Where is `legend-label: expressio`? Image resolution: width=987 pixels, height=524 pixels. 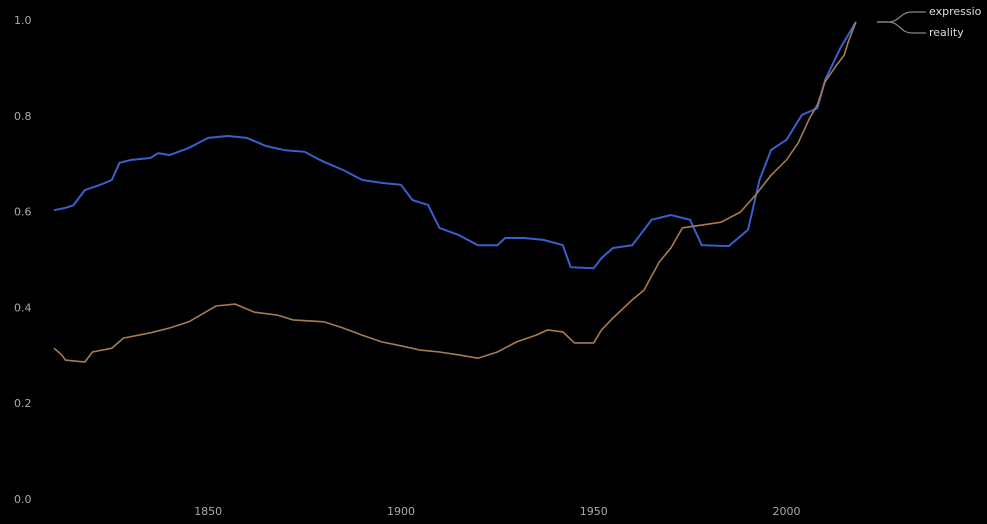 legend-label: expressio is located at coordinates (955, 11).